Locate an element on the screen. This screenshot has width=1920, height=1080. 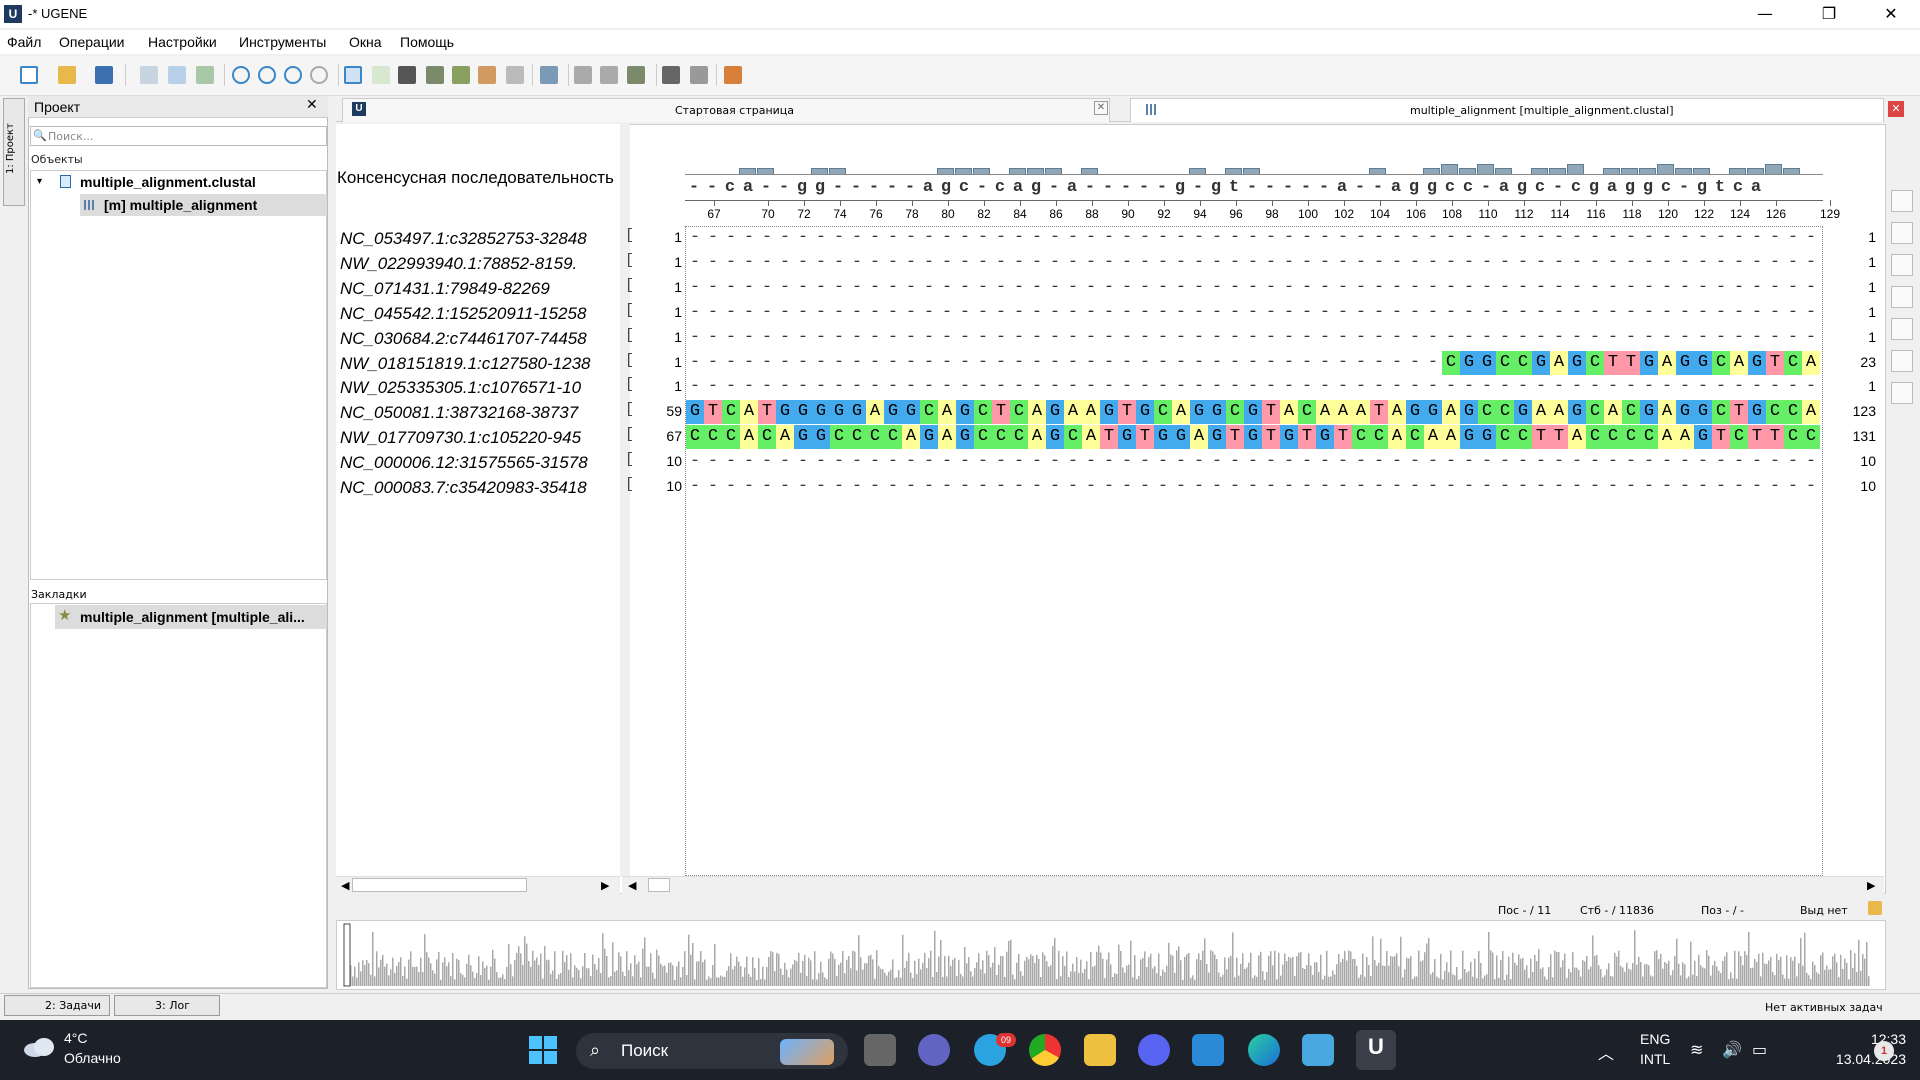
sequence-name: NC_000083.7:c35420983-35418 is located at coordinates (463, 487).